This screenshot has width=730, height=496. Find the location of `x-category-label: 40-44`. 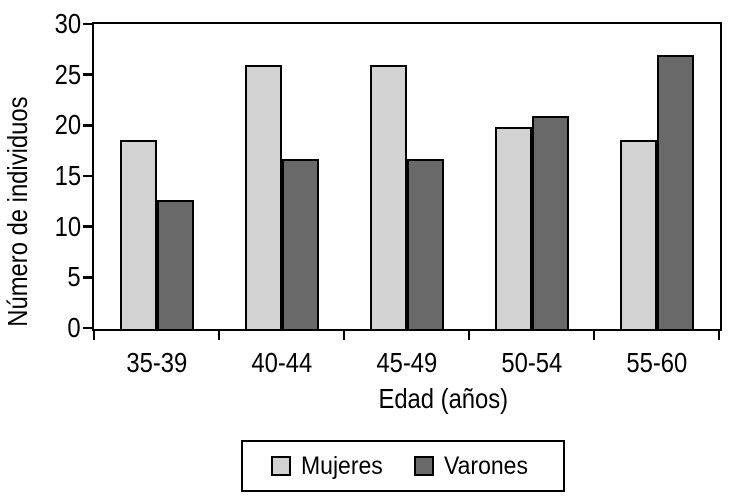

x-category-label: 40-44 is located at coordinates (282, 363).